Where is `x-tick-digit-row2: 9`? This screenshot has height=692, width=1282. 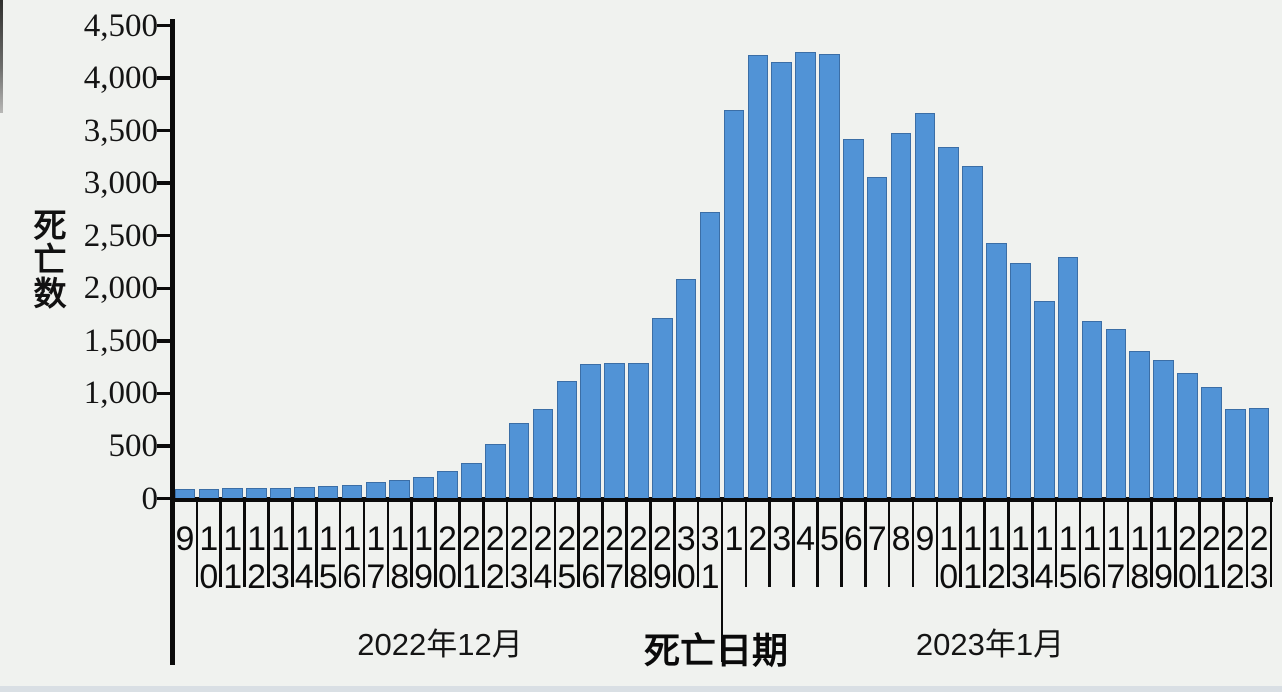 x-tick-digit-row2: 9 is located at coordinates (424, 577).